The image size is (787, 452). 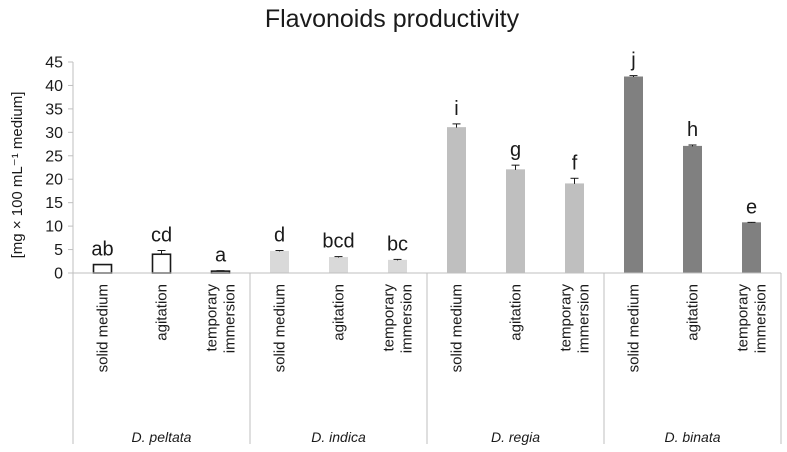 What do you see at coordinates (456, 109) in the screenshot?
I see `significance-letter: i` at bounding box center [456, 109].